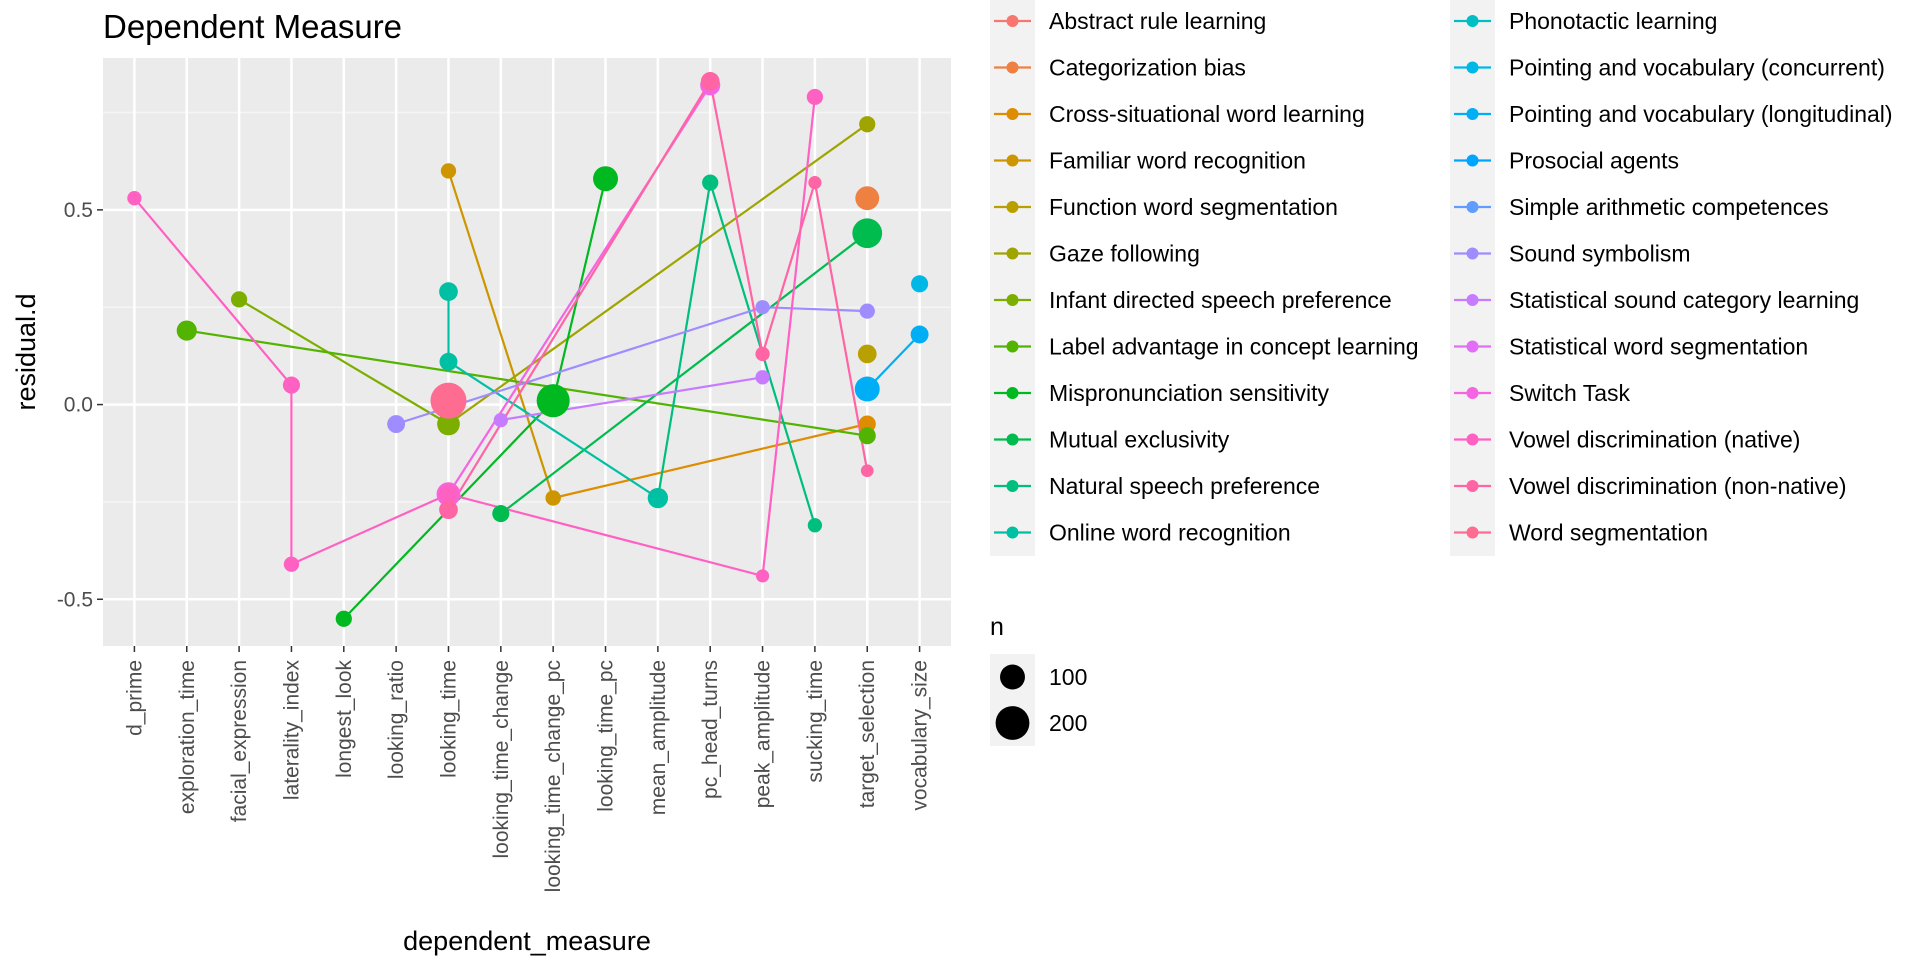 This screenshot has height=960, width=1920. Describe the element at coordinates (1012, 677) in the screenshot. I see `size-legend-point` at that location.